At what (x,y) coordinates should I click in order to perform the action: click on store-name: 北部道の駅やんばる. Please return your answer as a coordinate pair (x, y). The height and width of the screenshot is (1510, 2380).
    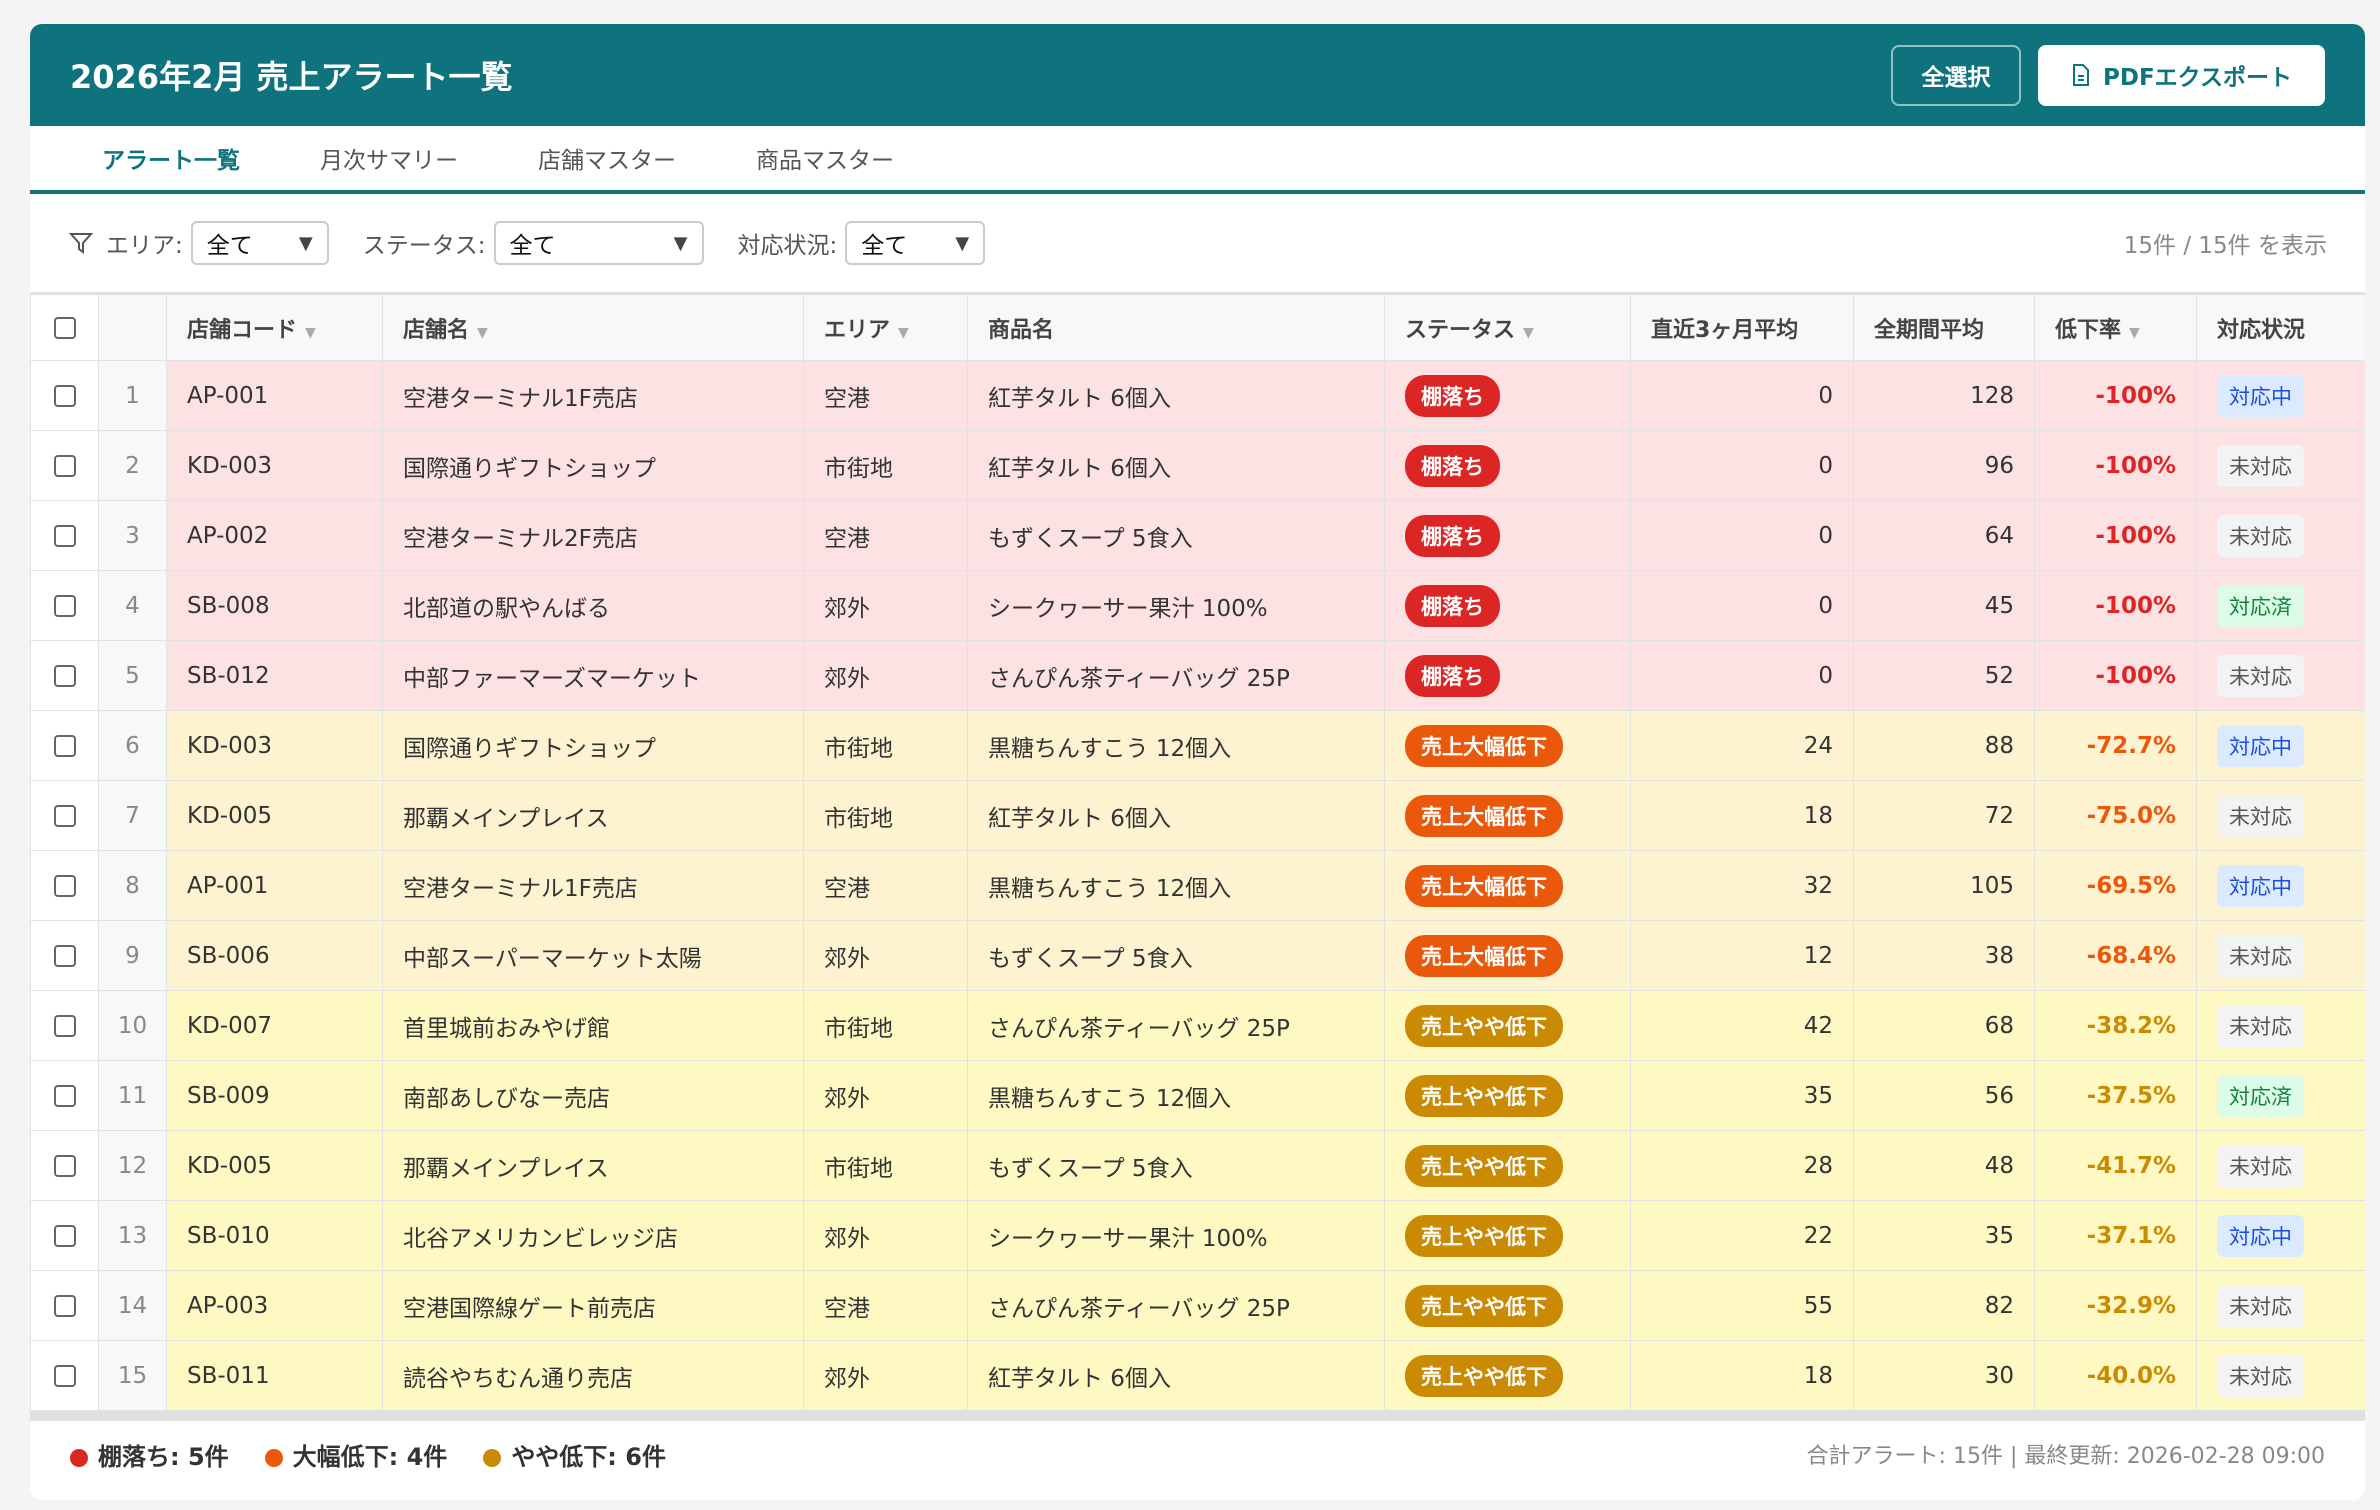
    Looking at the image, I should click on (593, 605).